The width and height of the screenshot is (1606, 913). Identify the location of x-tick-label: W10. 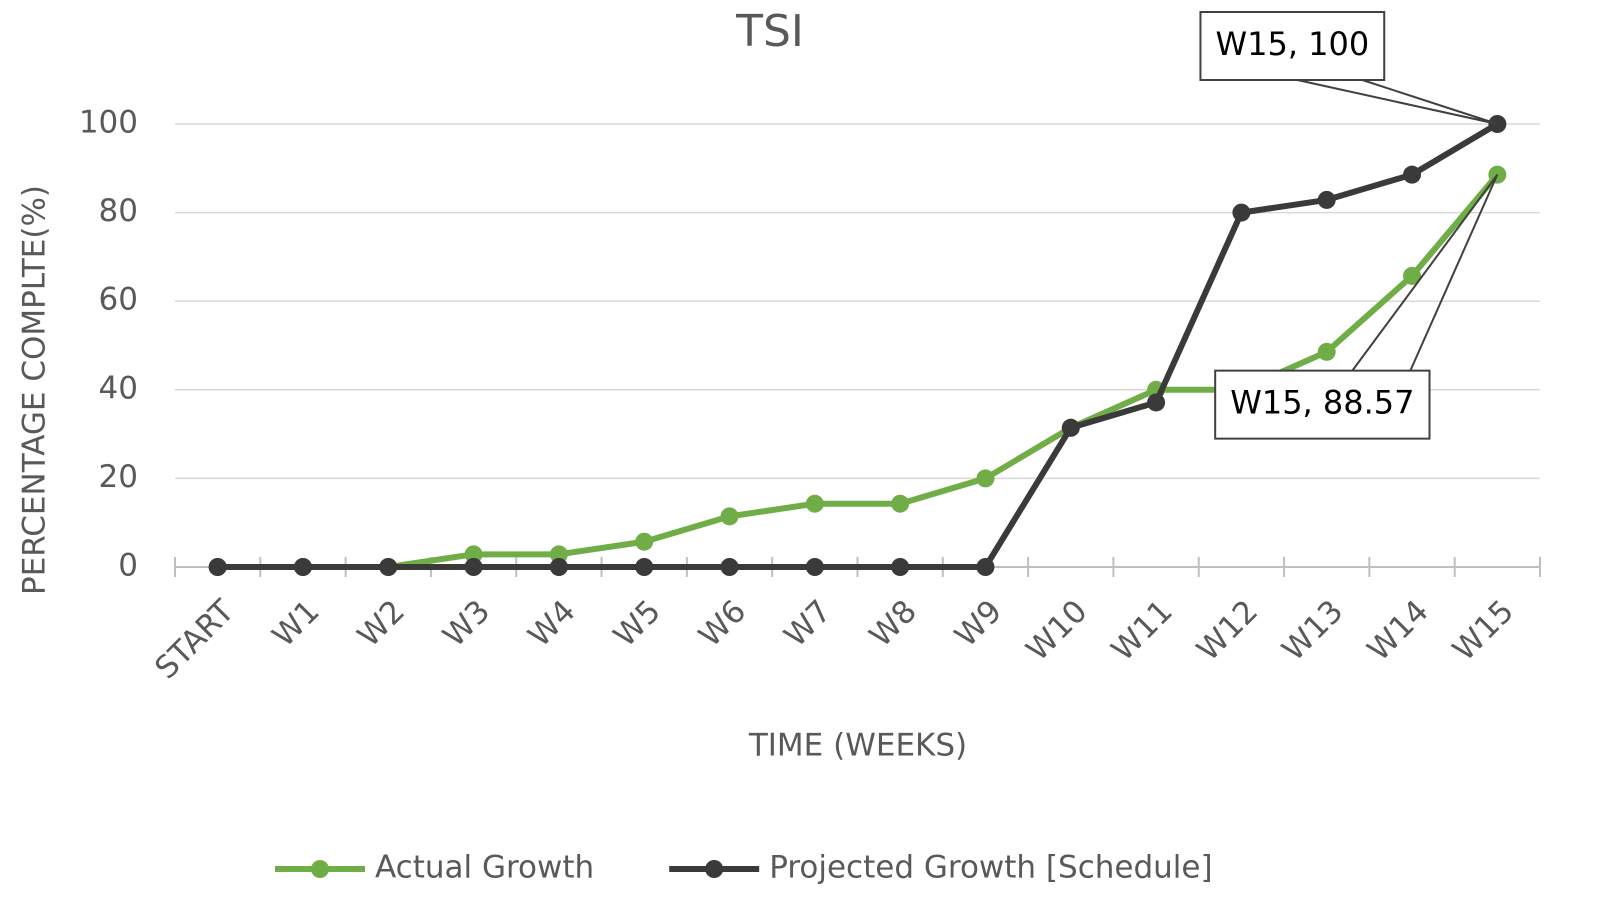
(1056, 630).